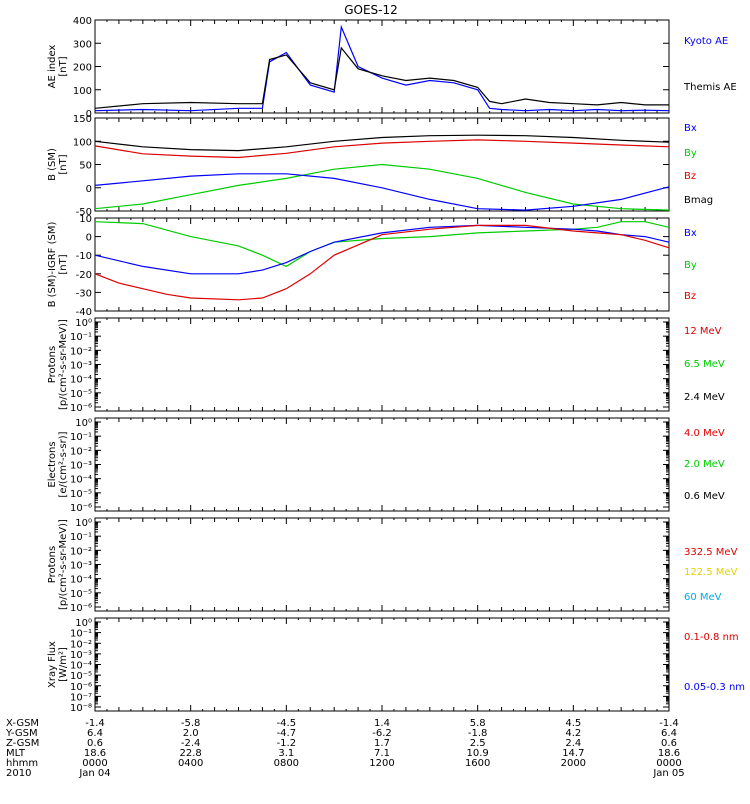 The width and height of the screenshot is (750, 804). Describe the element at coordinates (63, 664) in the screenshot. I see `y-axis-label: [W/m²]` at that location.